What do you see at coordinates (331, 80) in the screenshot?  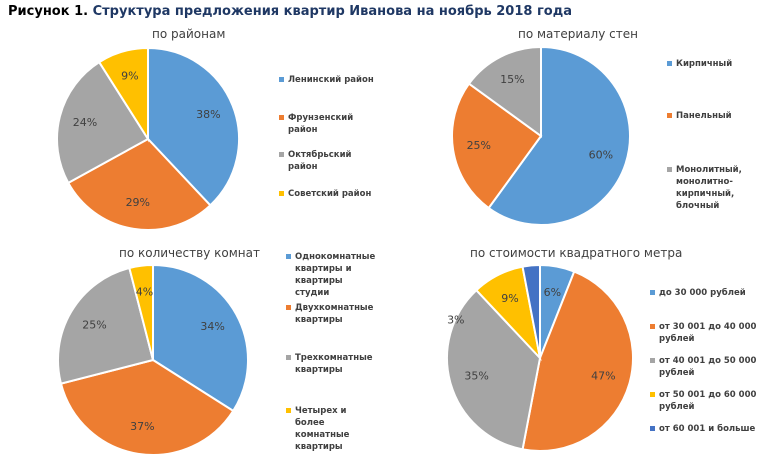 I see `legend-label: Ленинский район` at bounding box center [331, 80].